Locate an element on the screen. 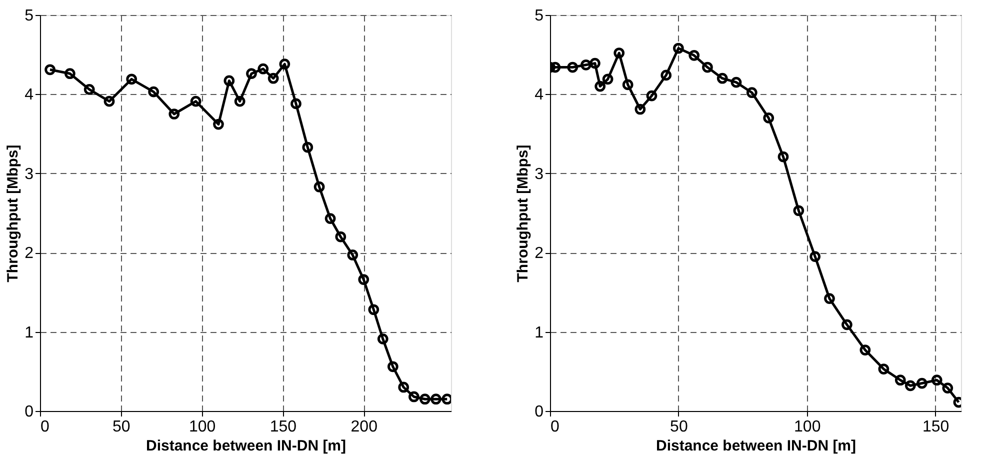 The width and height of the screenshot is (992, 461). x-tick-label: 200 is located at coordinates (364, 427).